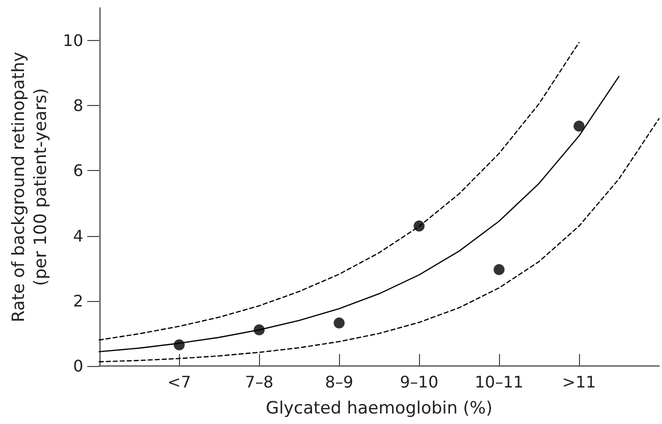  I want to click on y-tick-label: 0, so click(78, 366).